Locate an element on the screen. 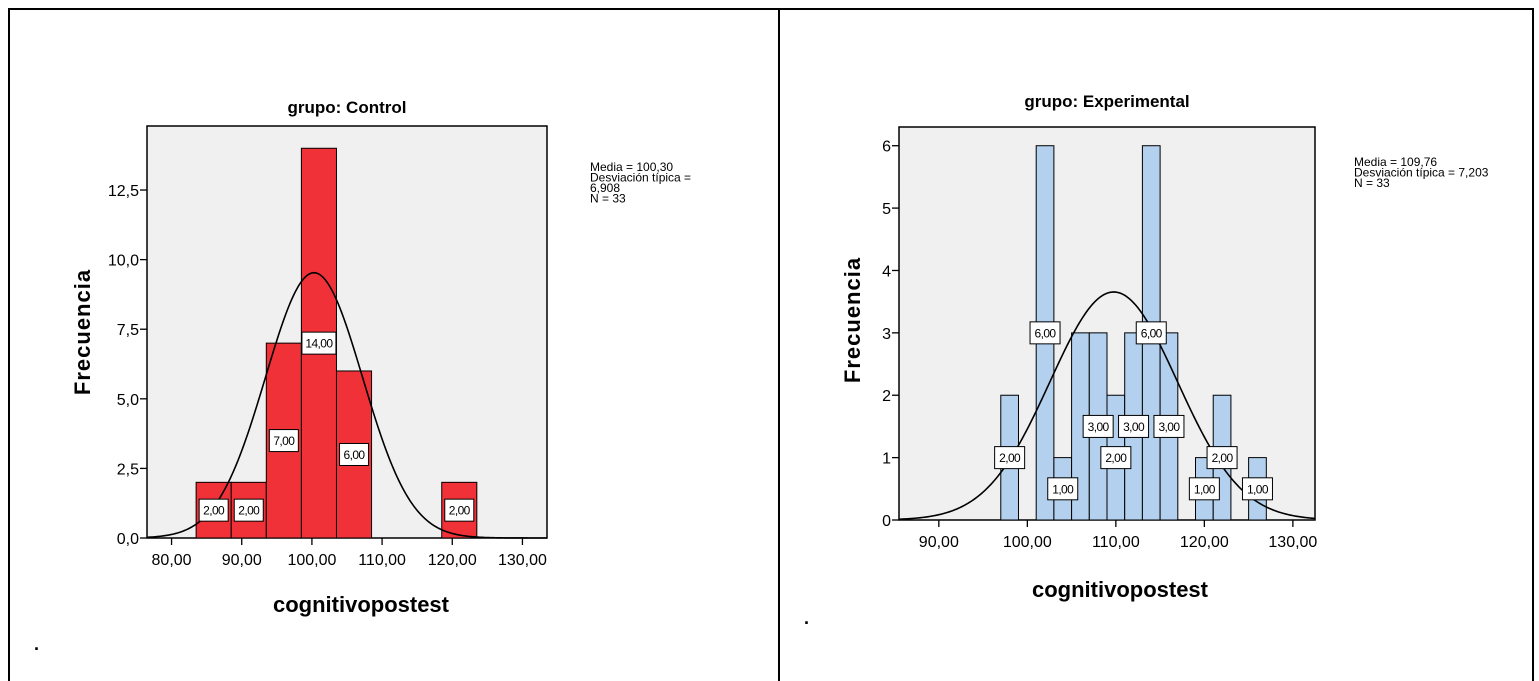 The height and width of the screenshot is (681, 1539). stats-line: 6,908 is located at coordinates (605, 188).